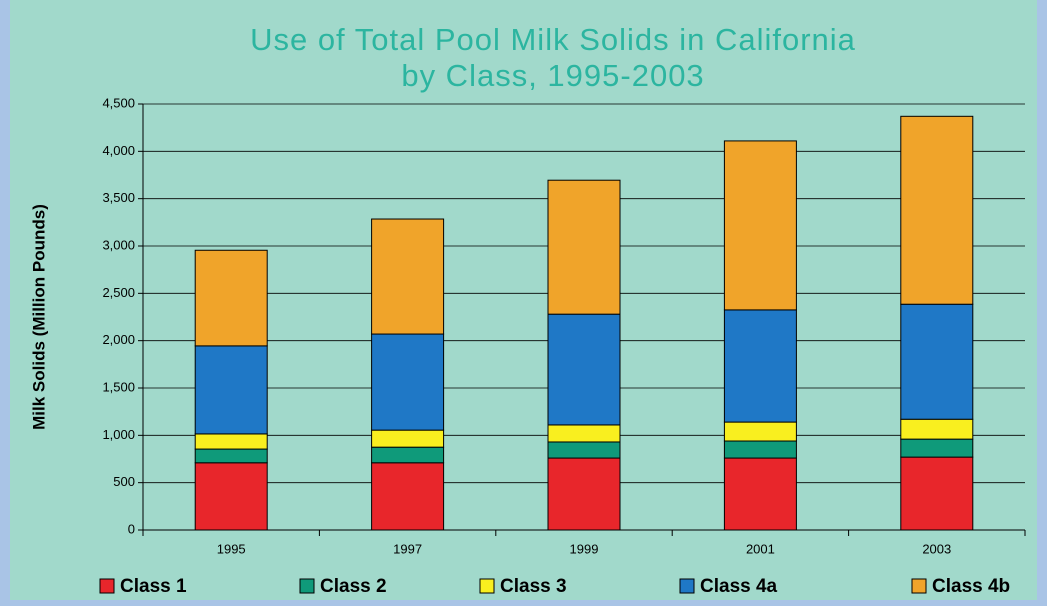  I want to click on legend-label: Class 2, so click(353, 586).